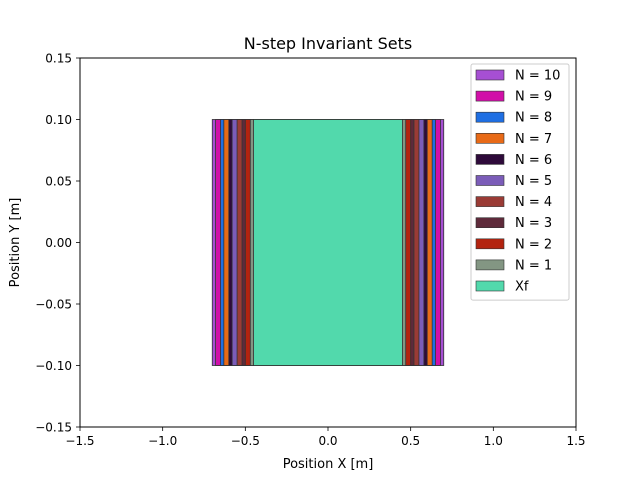  What do you see at coordinates (328, 43) in the screenshot?
I see `chart-title: N-step Invariant Sets` at bounding box center [328, 43].